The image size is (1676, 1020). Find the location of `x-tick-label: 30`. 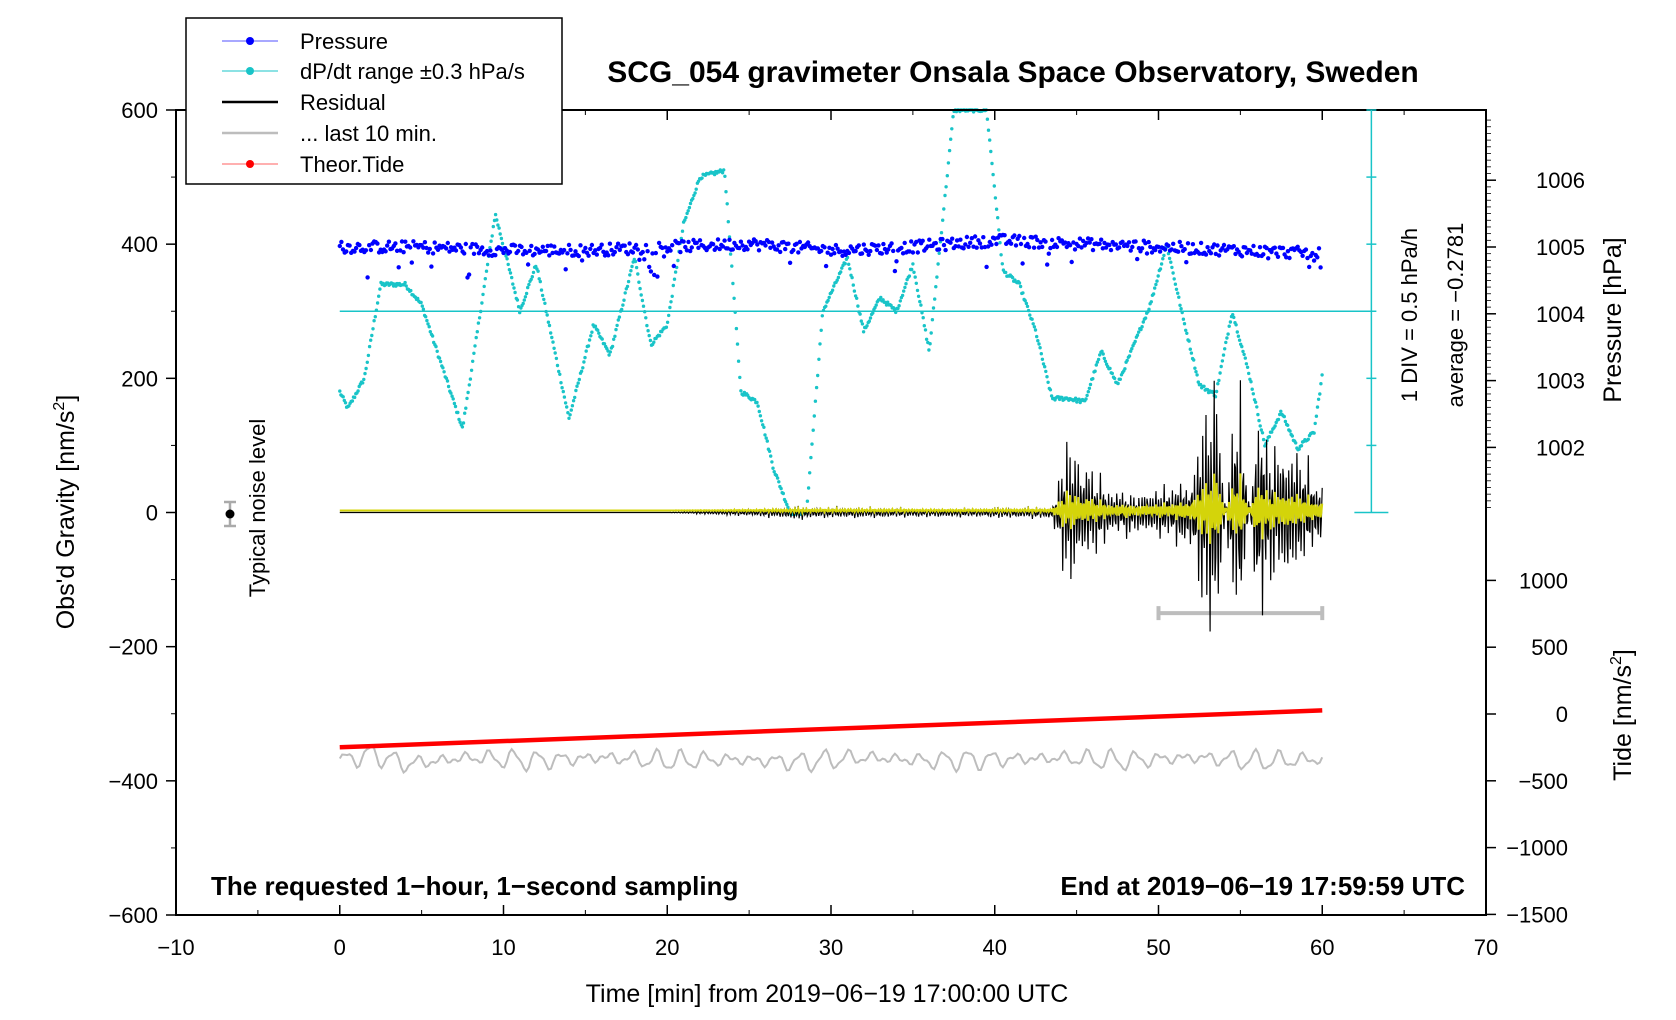

x-tick-label: 30 is located at coordinates (831, 947).